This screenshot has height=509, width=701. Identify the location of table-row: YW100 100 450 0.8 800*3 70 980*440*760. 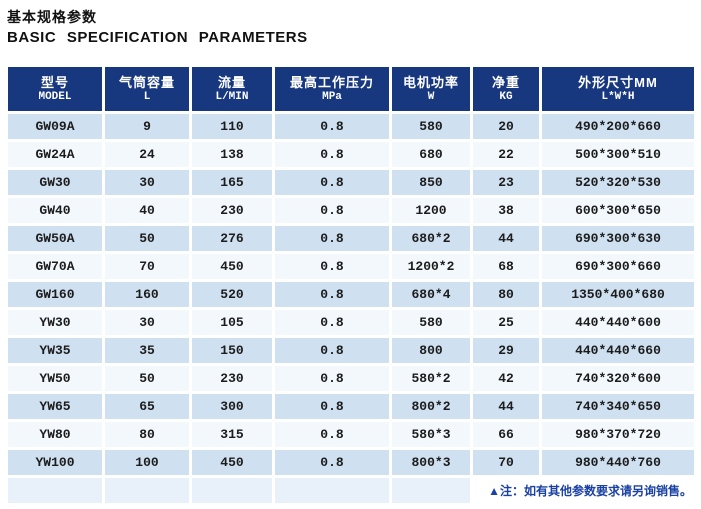
(351, 462).